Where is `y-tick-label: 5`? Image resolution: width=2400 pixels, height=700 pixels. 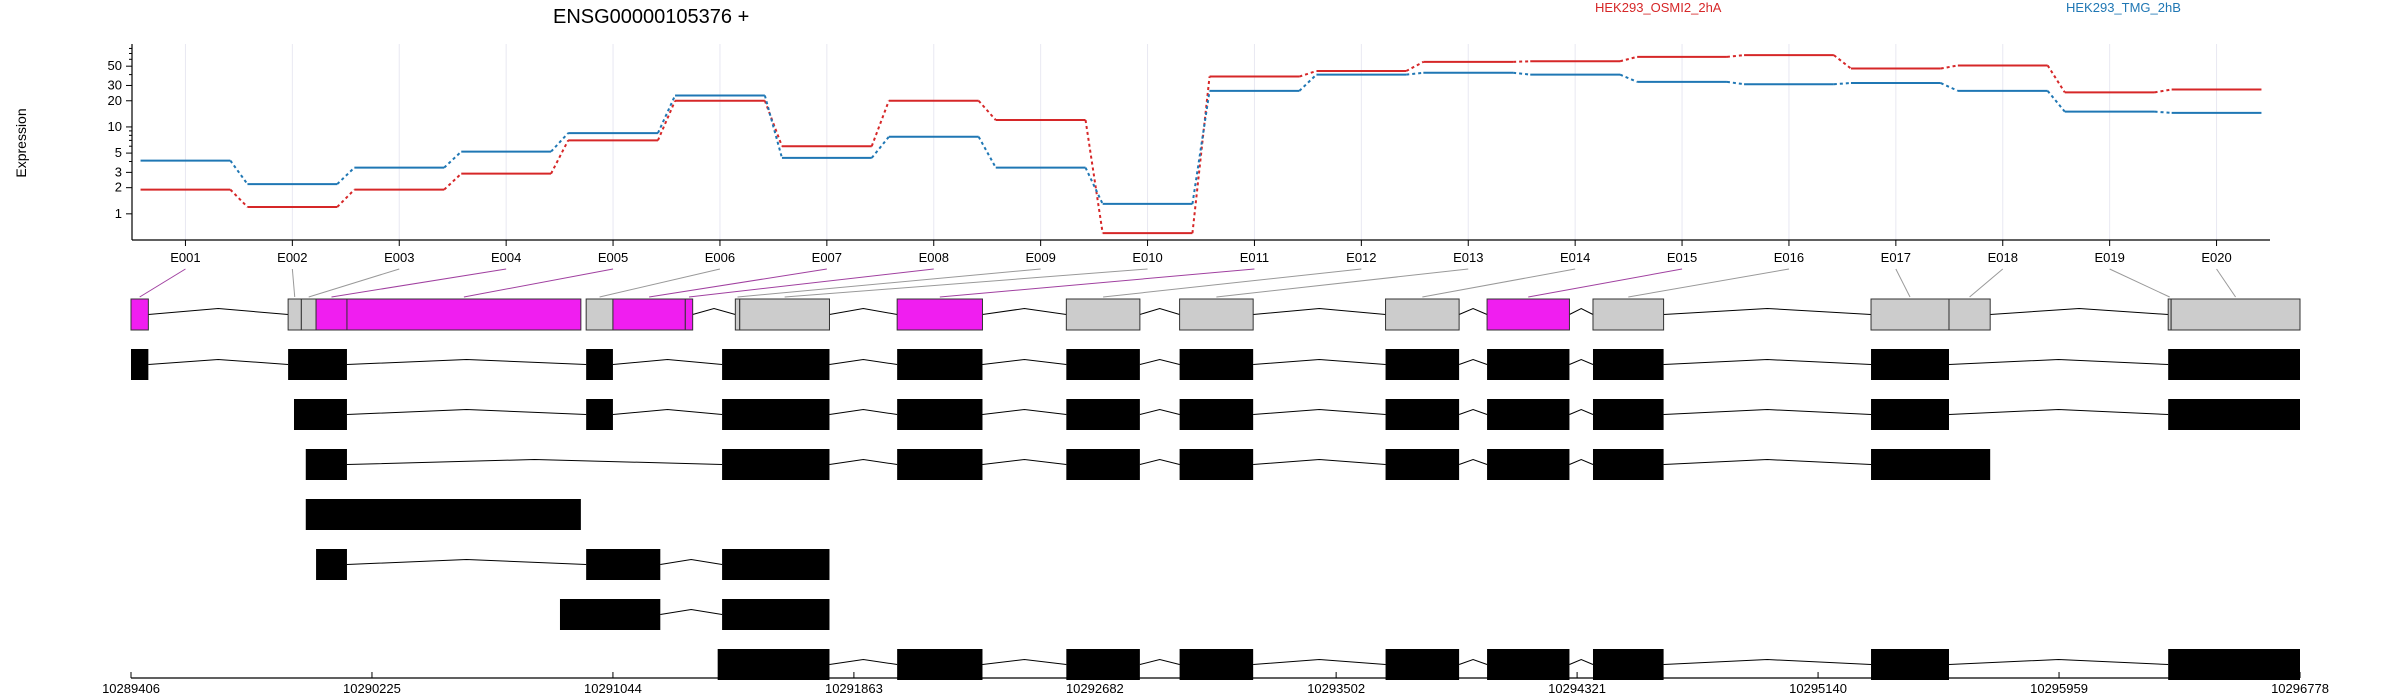
y-tick-label: 5 is located at coordinates (118, 152).